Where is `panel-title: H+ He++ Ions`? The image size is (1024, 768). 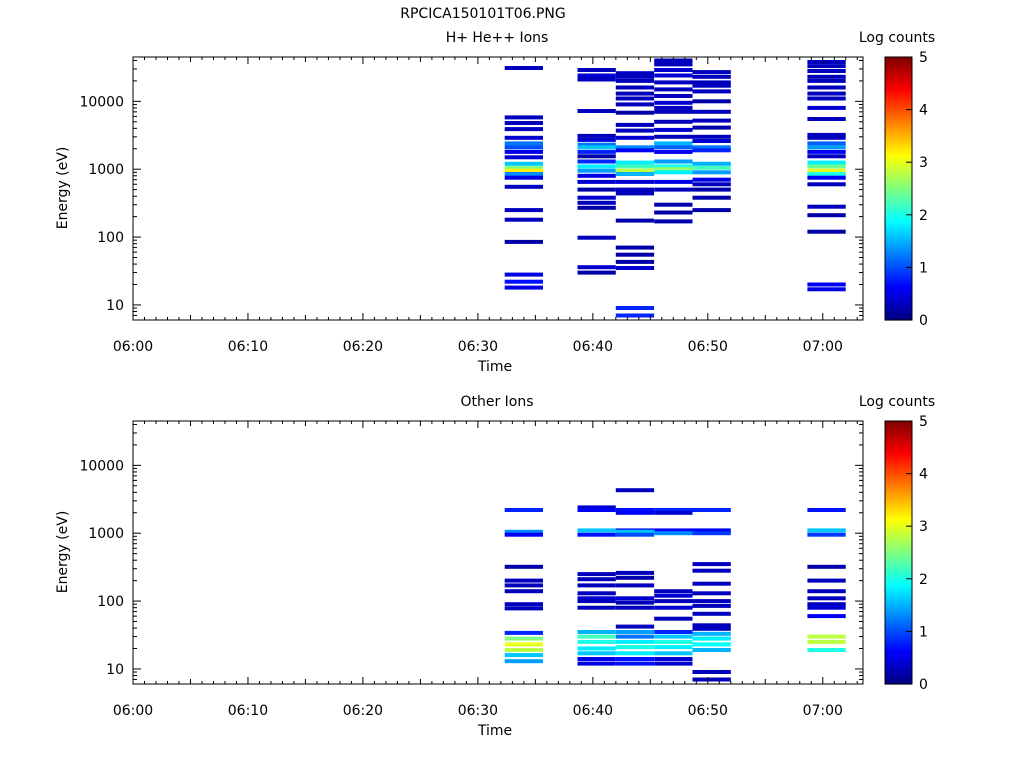
panel-title: H+ He++ Ions is located at coordinates (497, 38).